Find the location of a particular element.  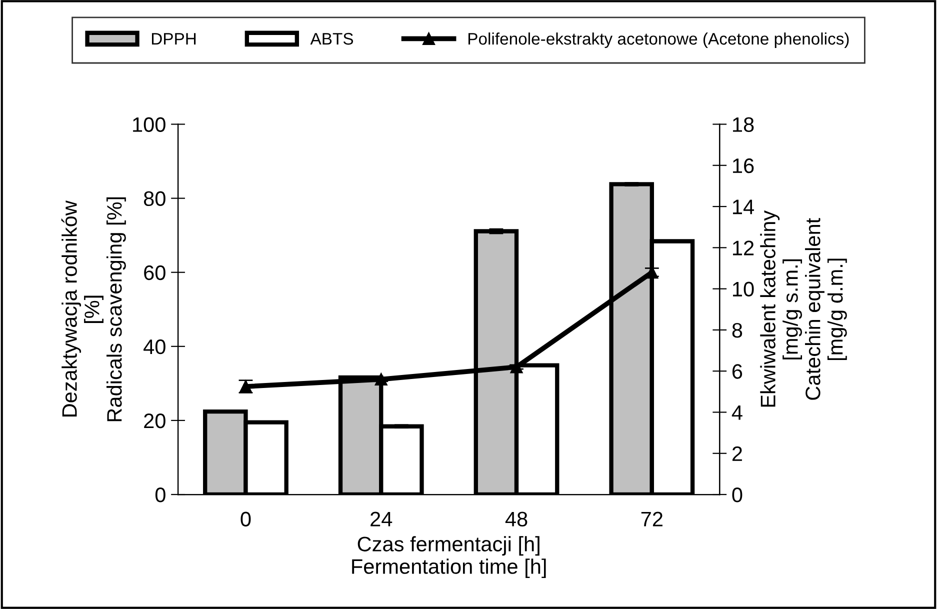

y2-tick-label: 4 is located at coordinates (737, 412).